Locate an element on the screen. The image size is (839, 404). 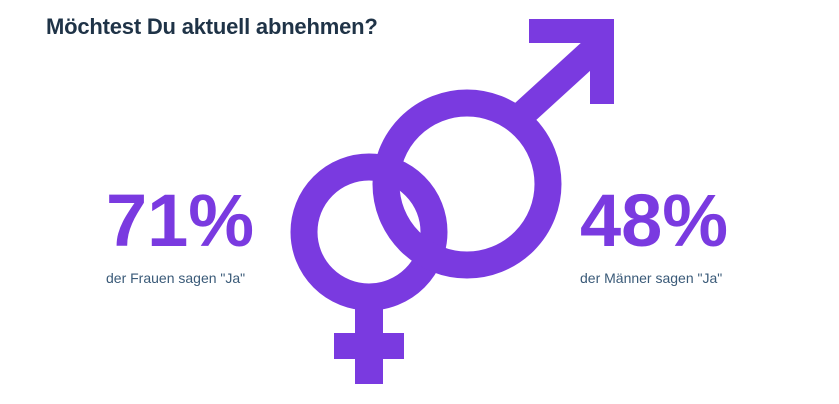
male-arrow-shaft is located at coordinates (564, 76).